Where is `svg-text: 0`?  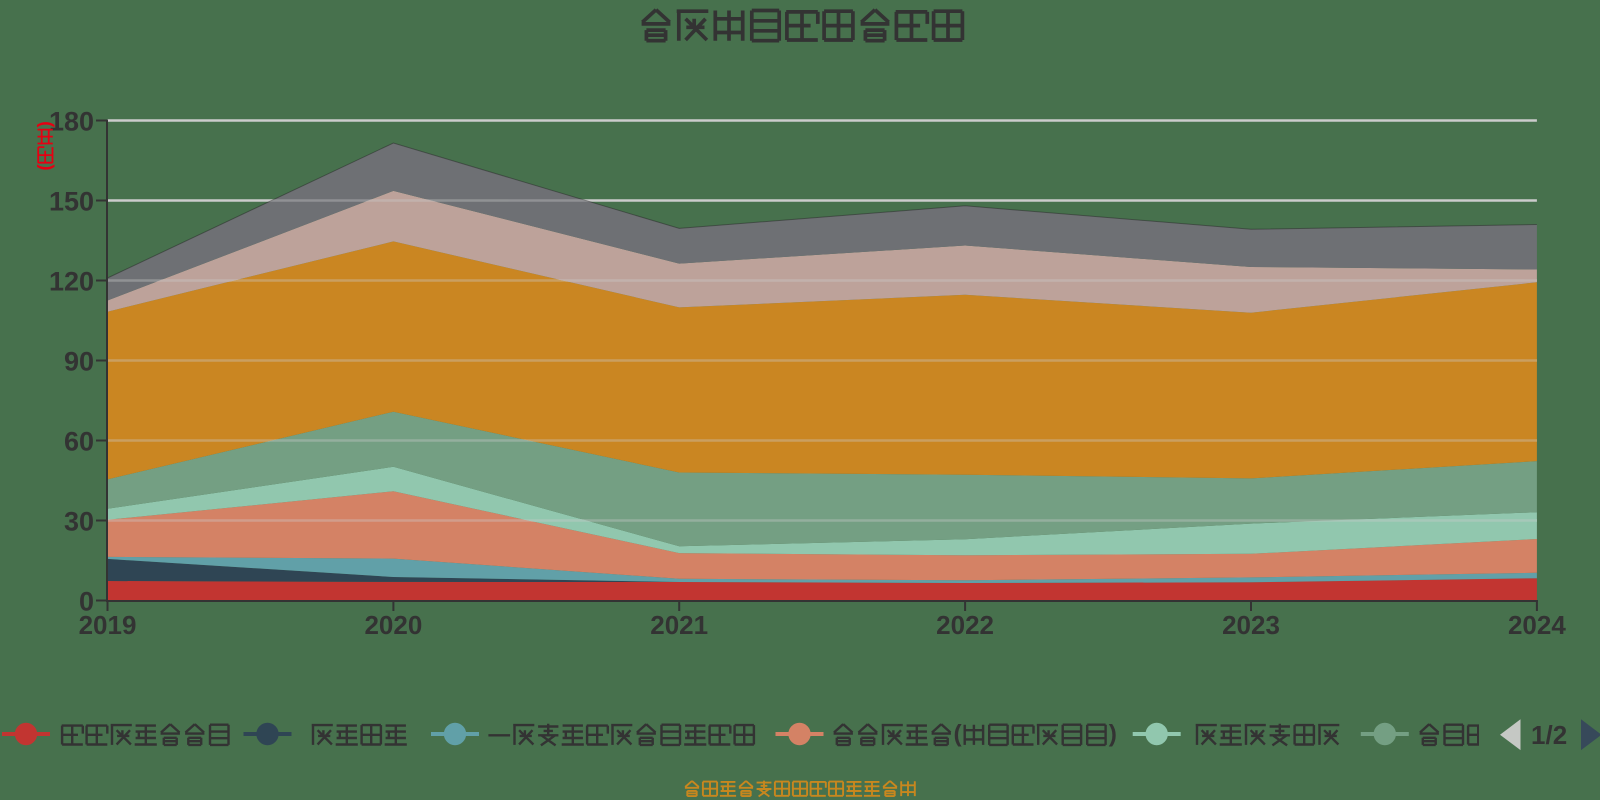
svg-text: 0 is located at coordinates (86, 602).